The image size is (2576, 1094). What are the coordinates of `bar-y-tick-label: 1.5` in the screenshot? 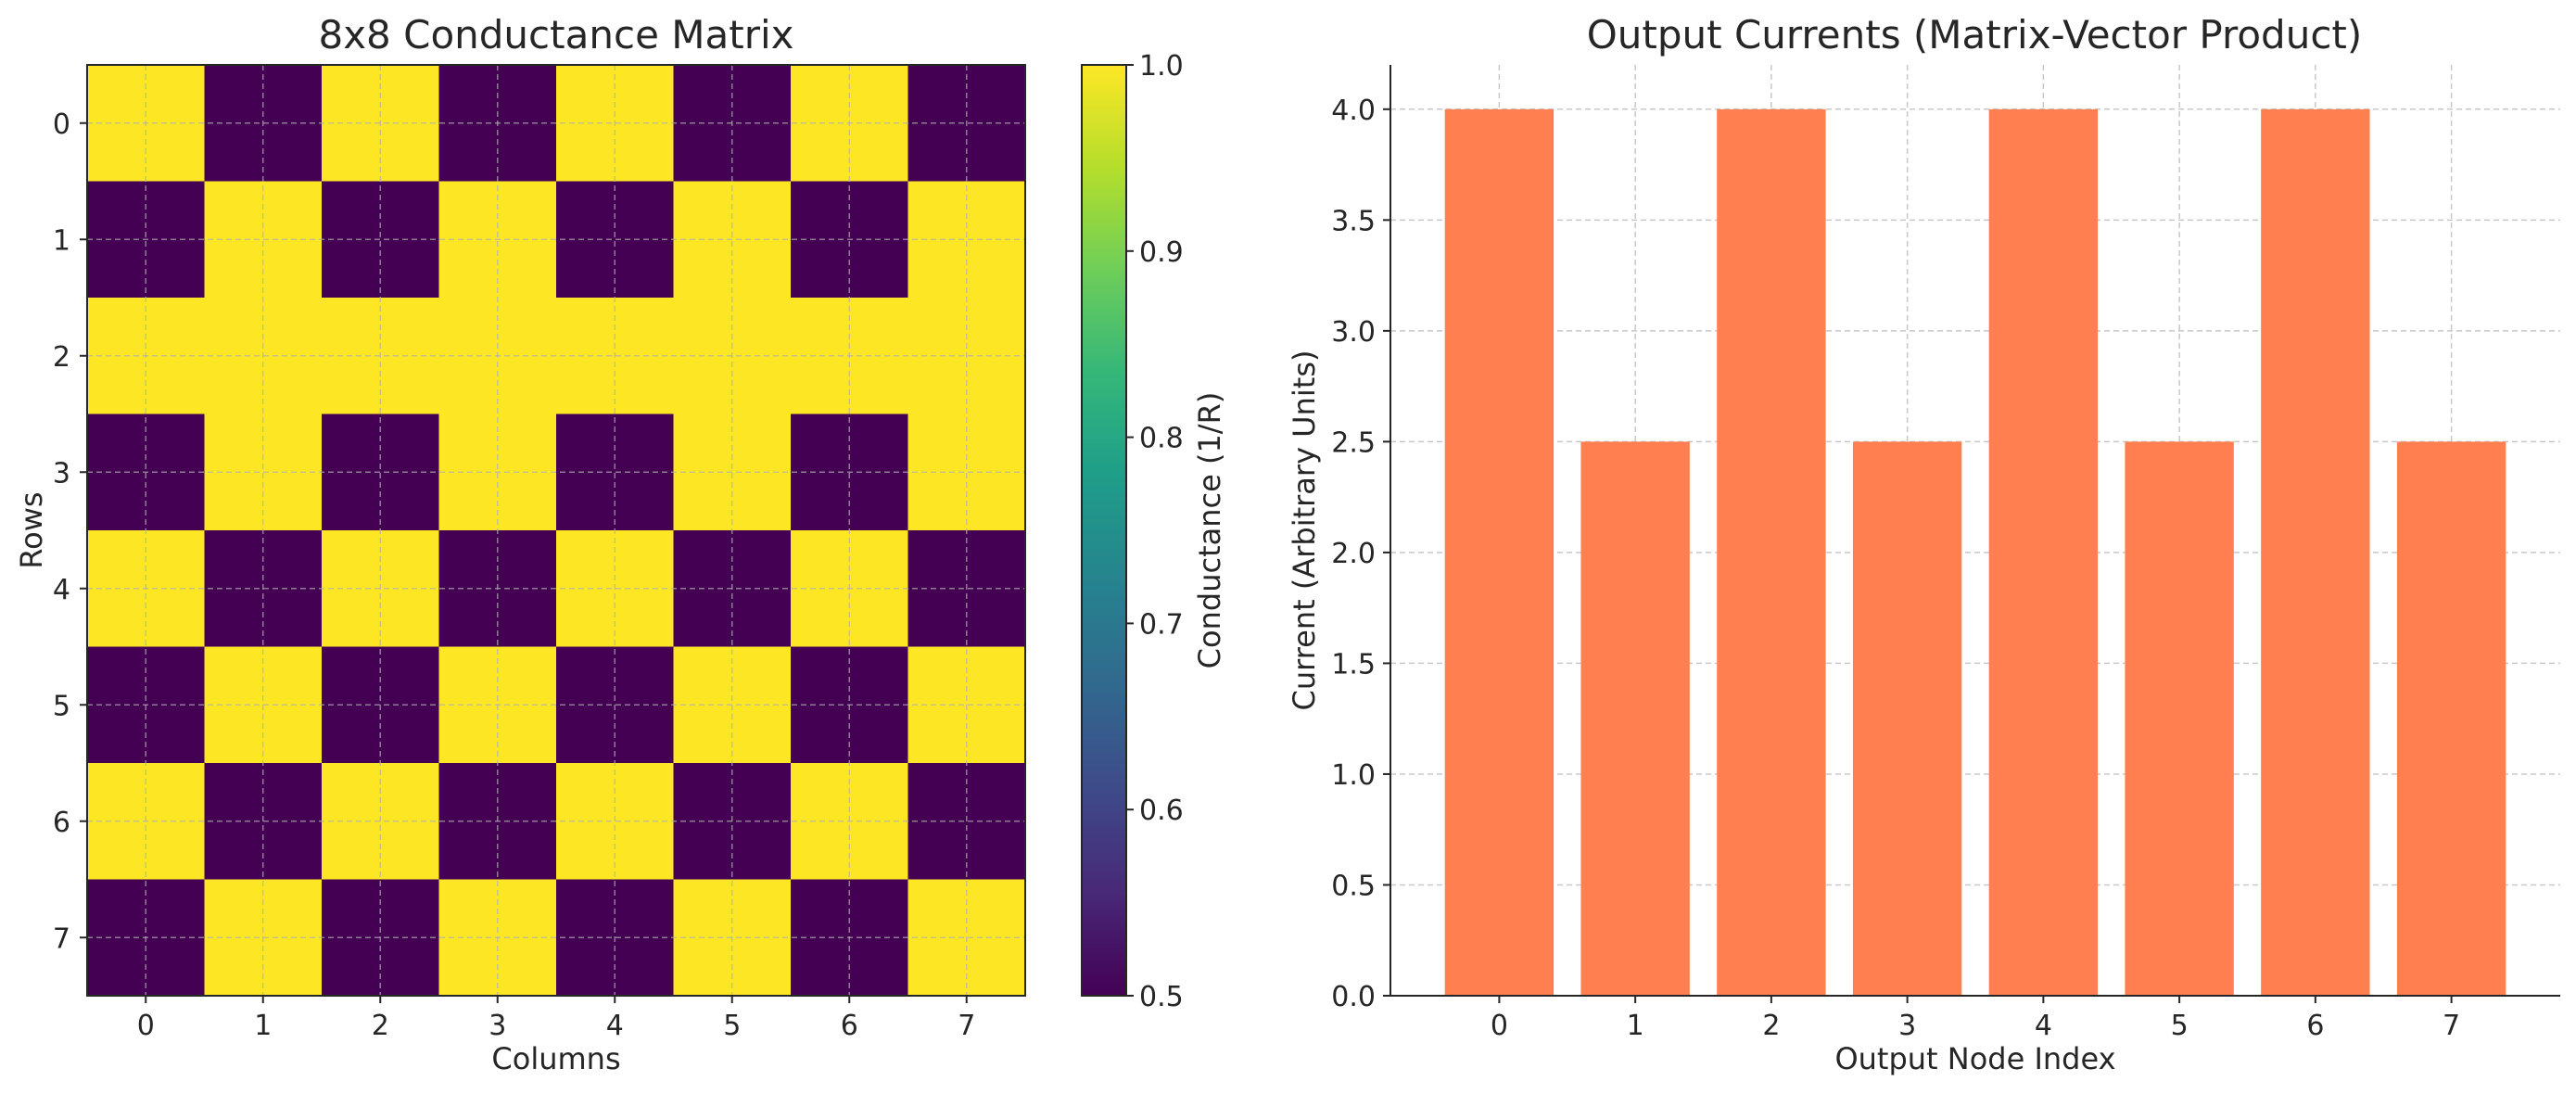 It's located at (1353, 664).